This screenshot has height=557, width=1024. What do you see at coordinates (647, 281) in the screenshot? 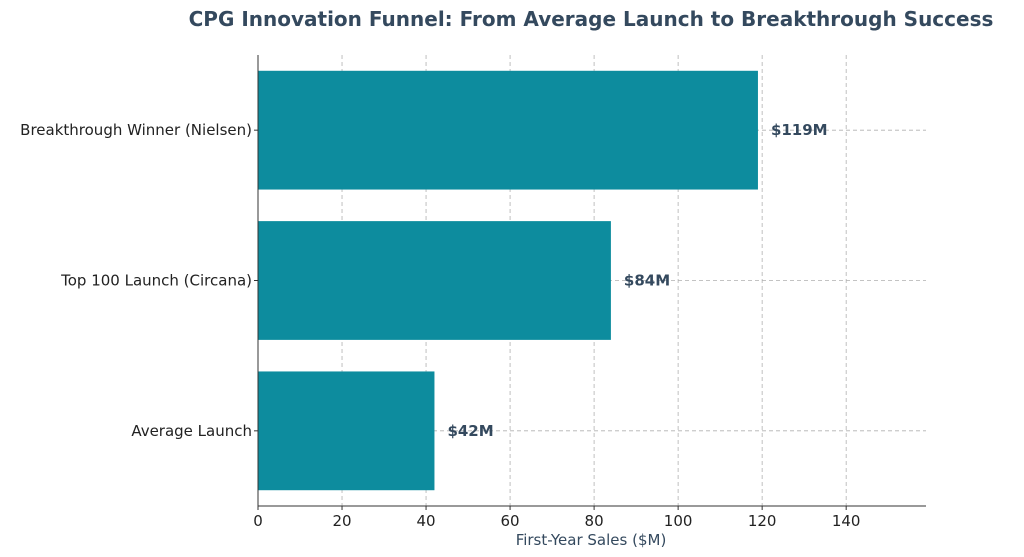
I see `data-label: $84M` at bounding box center [647, 281].